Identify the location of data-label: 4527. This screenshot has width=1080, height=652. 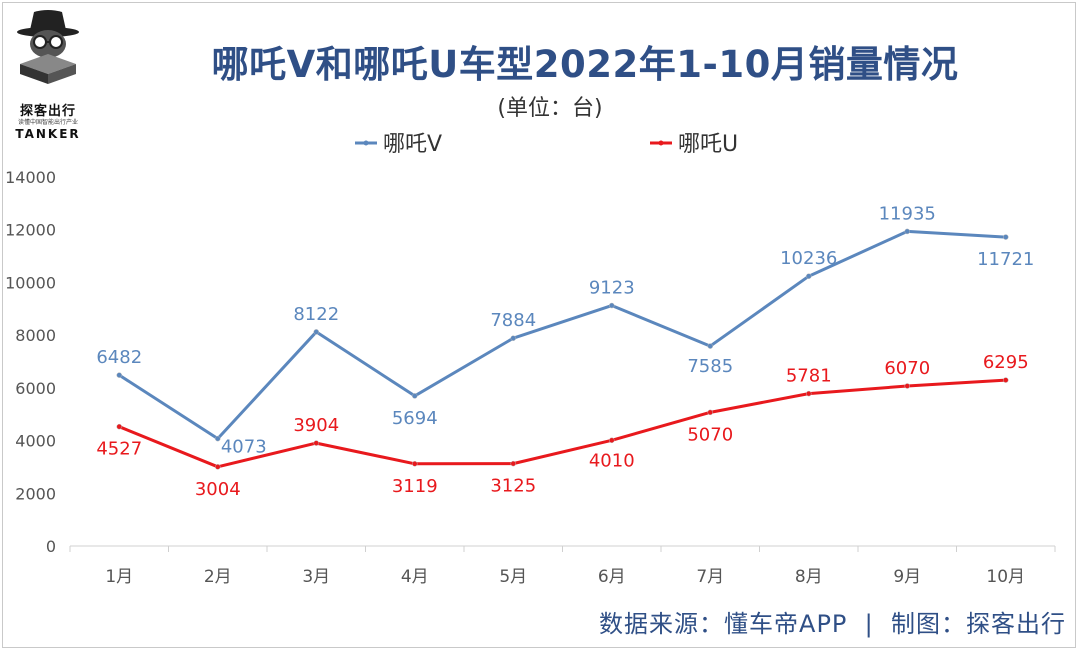
(119, 449).